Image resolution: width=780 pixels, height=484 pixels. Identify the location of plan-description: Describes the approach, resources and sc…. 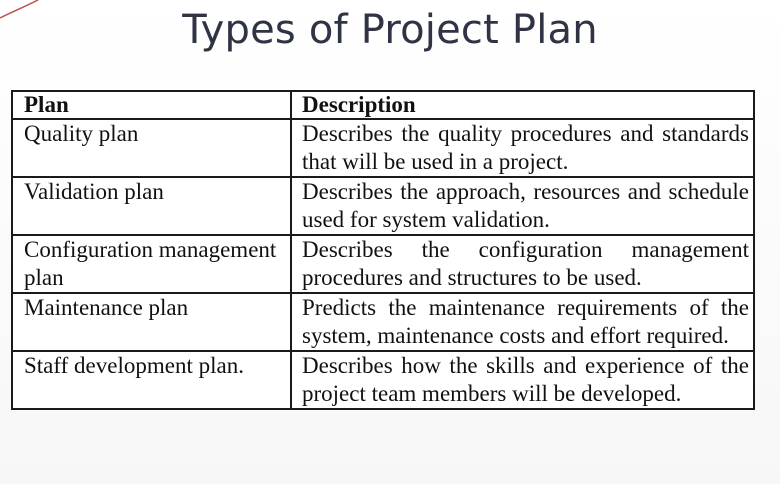
(522, 206).